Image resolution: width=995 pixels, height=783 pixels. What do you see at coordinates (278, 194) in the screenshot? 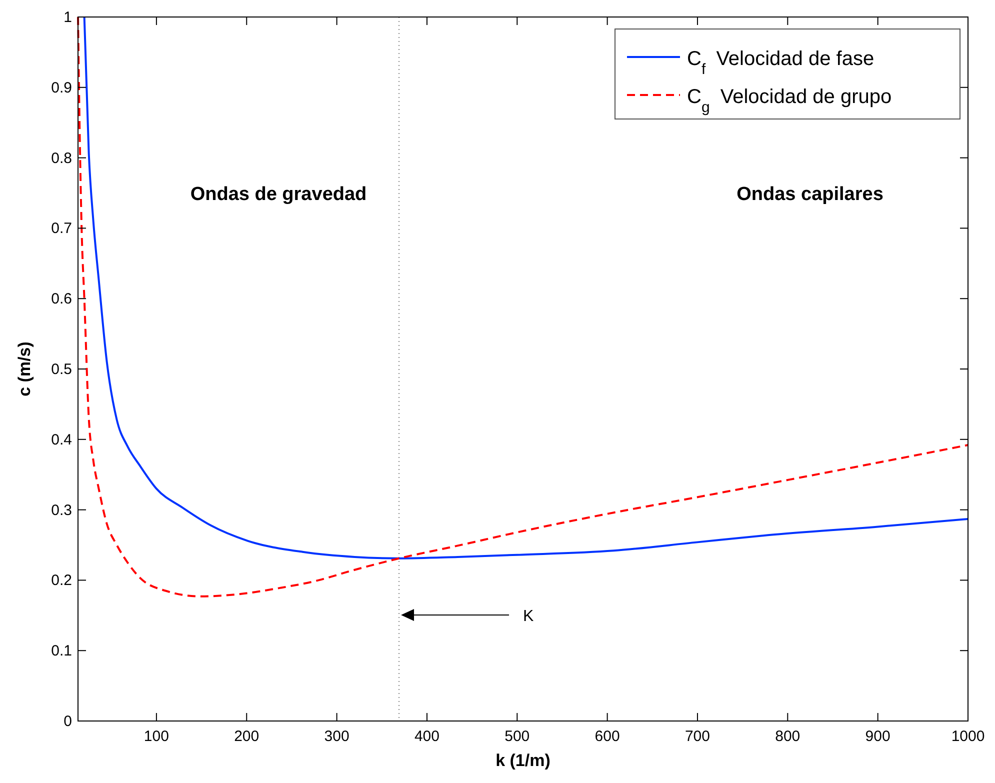
I see `annotation: Ondas de gravedad` at bounding box center [278, 194].